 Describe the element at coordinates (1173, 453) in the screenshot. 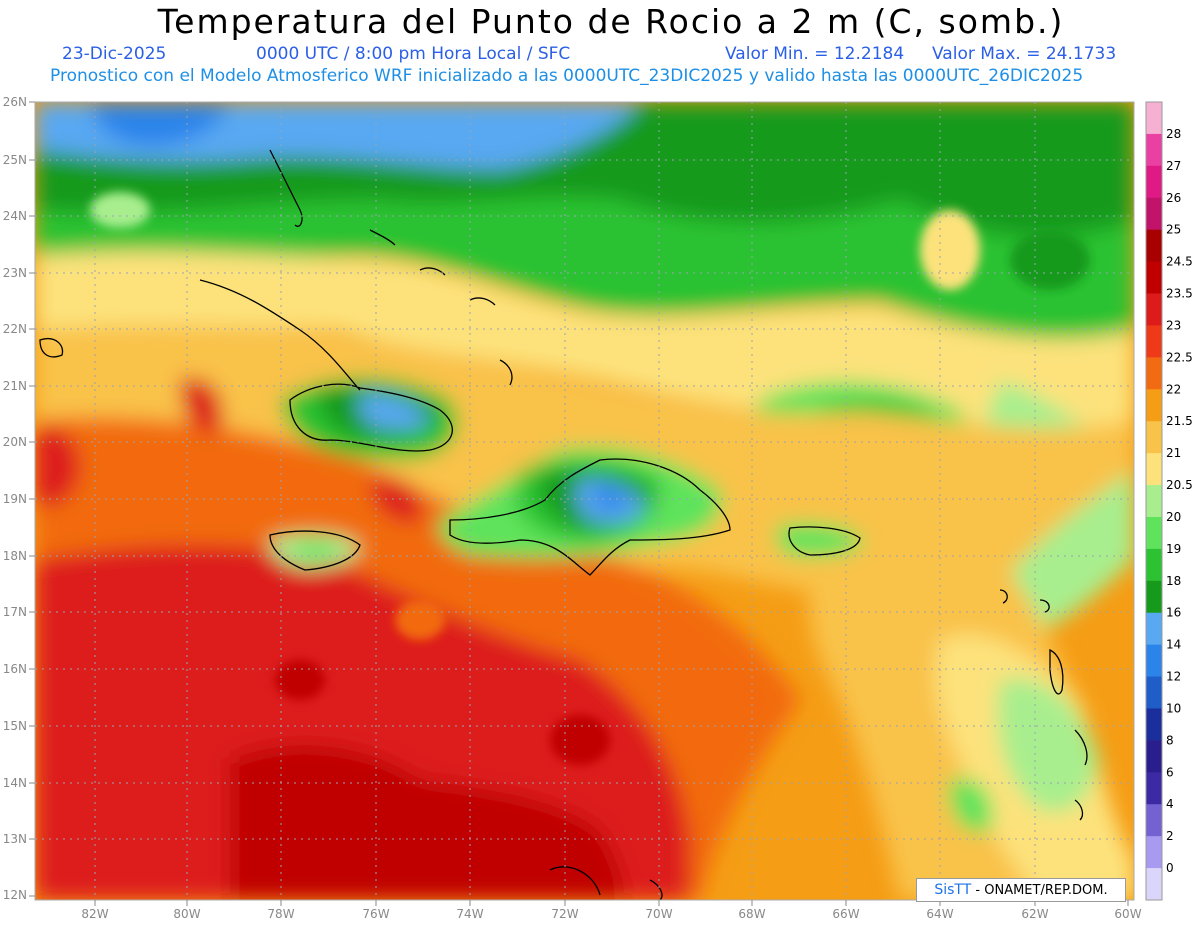

I see `colorbar-label: 21` at that location.